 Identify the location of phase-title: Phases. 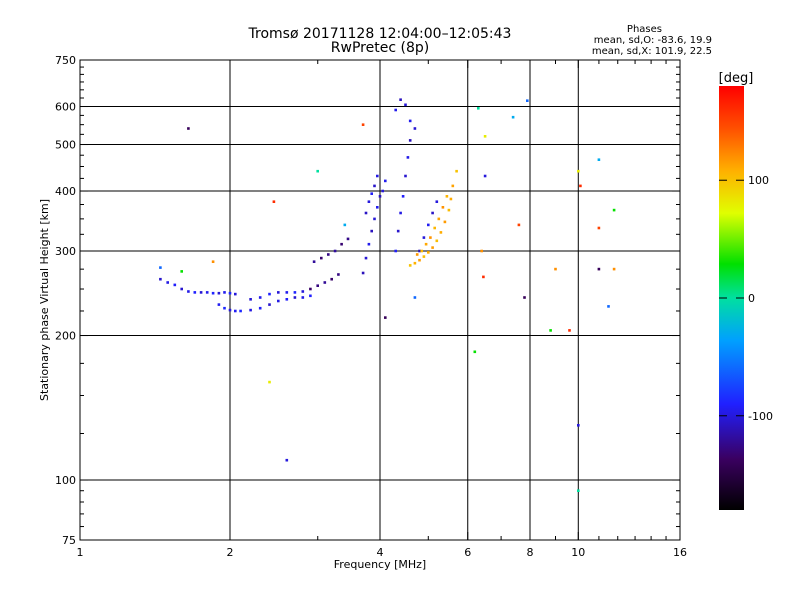
(644, 29).